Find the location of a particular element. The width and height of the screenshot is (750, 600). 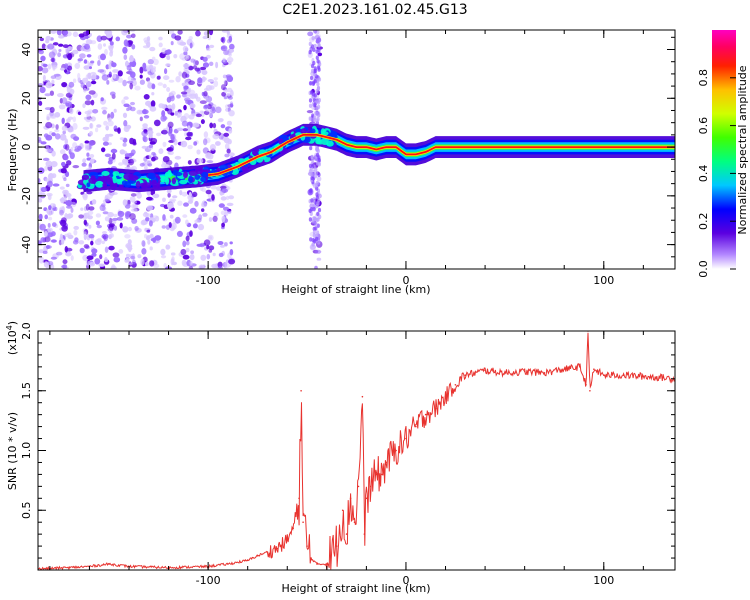

spectrogram-y-tick-label: 20 is located at coordinates (26, 98).